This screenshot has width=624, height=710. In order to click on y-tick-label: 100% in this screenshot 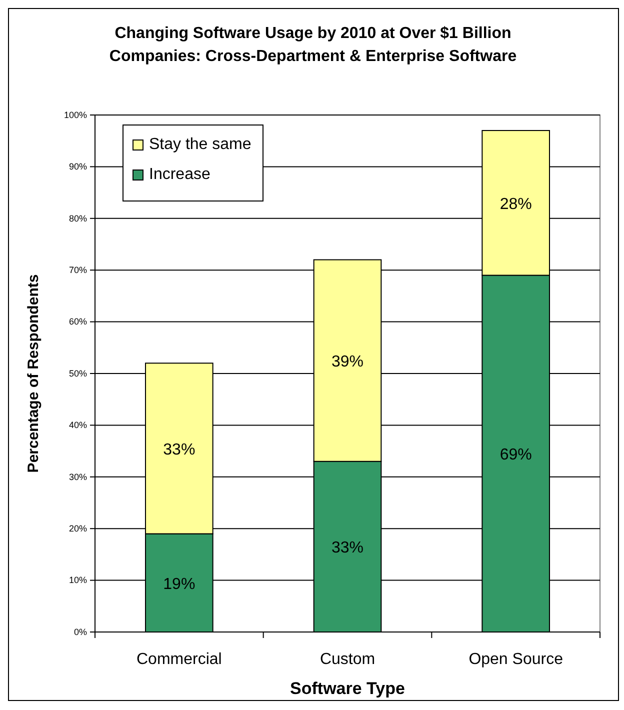, I will do `click(75, 115)`.